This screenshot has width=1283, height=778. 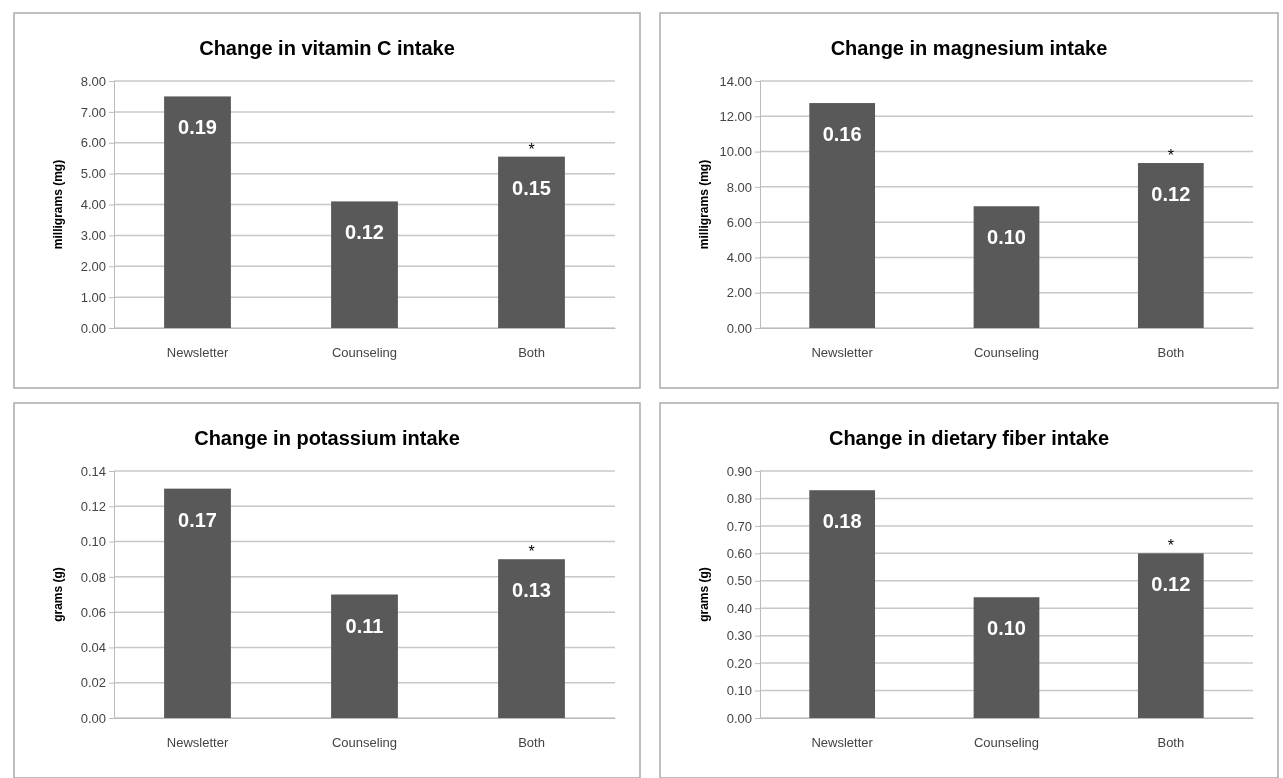 What do you see at coordinates (842, 521) in the screenshot?
I see `annotation: 0.18` at bounding box center [842, 521].